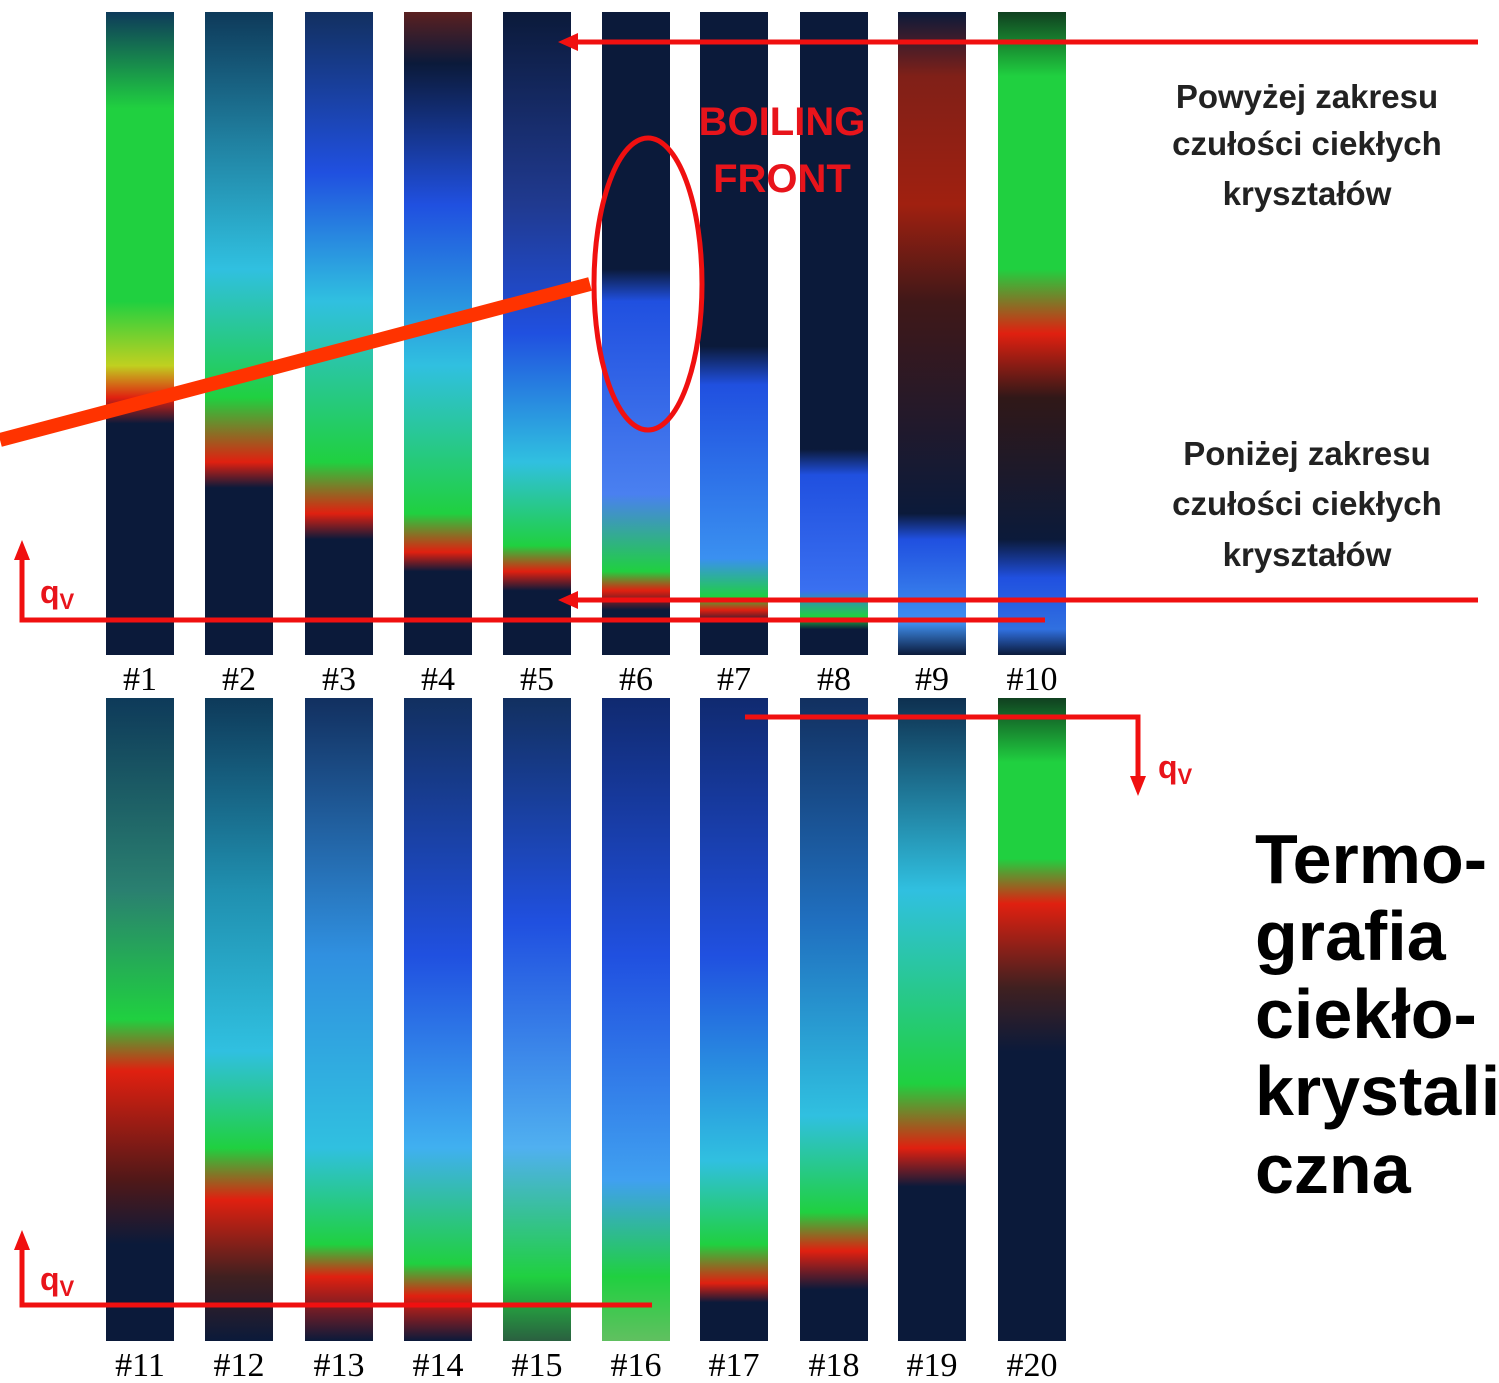 Image resolution: width=1499 pixels, height=1383 pixels. I want to click on strip-label: #18, so click(834, 1365).